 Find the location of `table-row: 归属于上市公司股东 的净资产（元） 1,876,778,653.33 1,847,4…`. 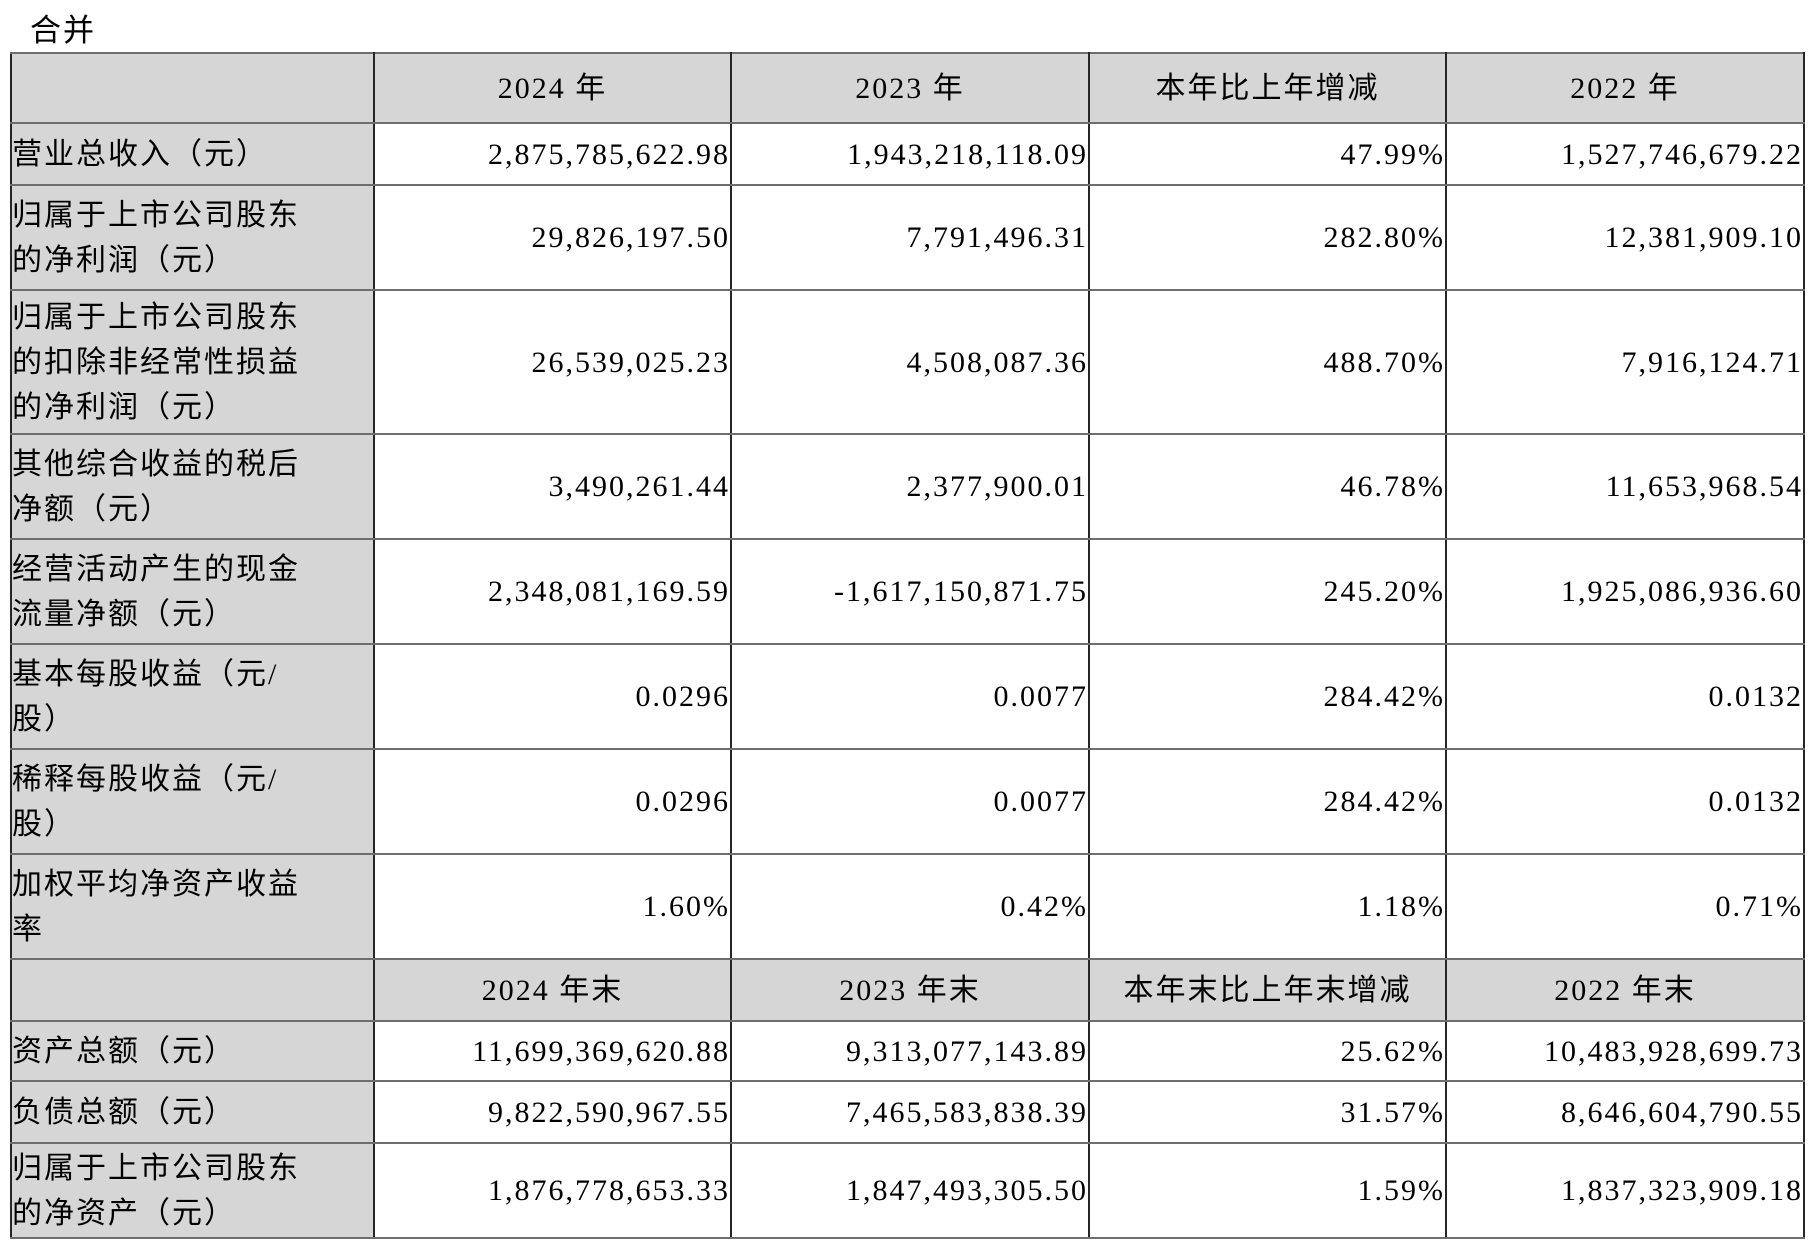

table-row: 归属于上市公司股东 的净资产（元） 1,876,778,653.33 1,847,4… is located at coordinates (907, 1190).